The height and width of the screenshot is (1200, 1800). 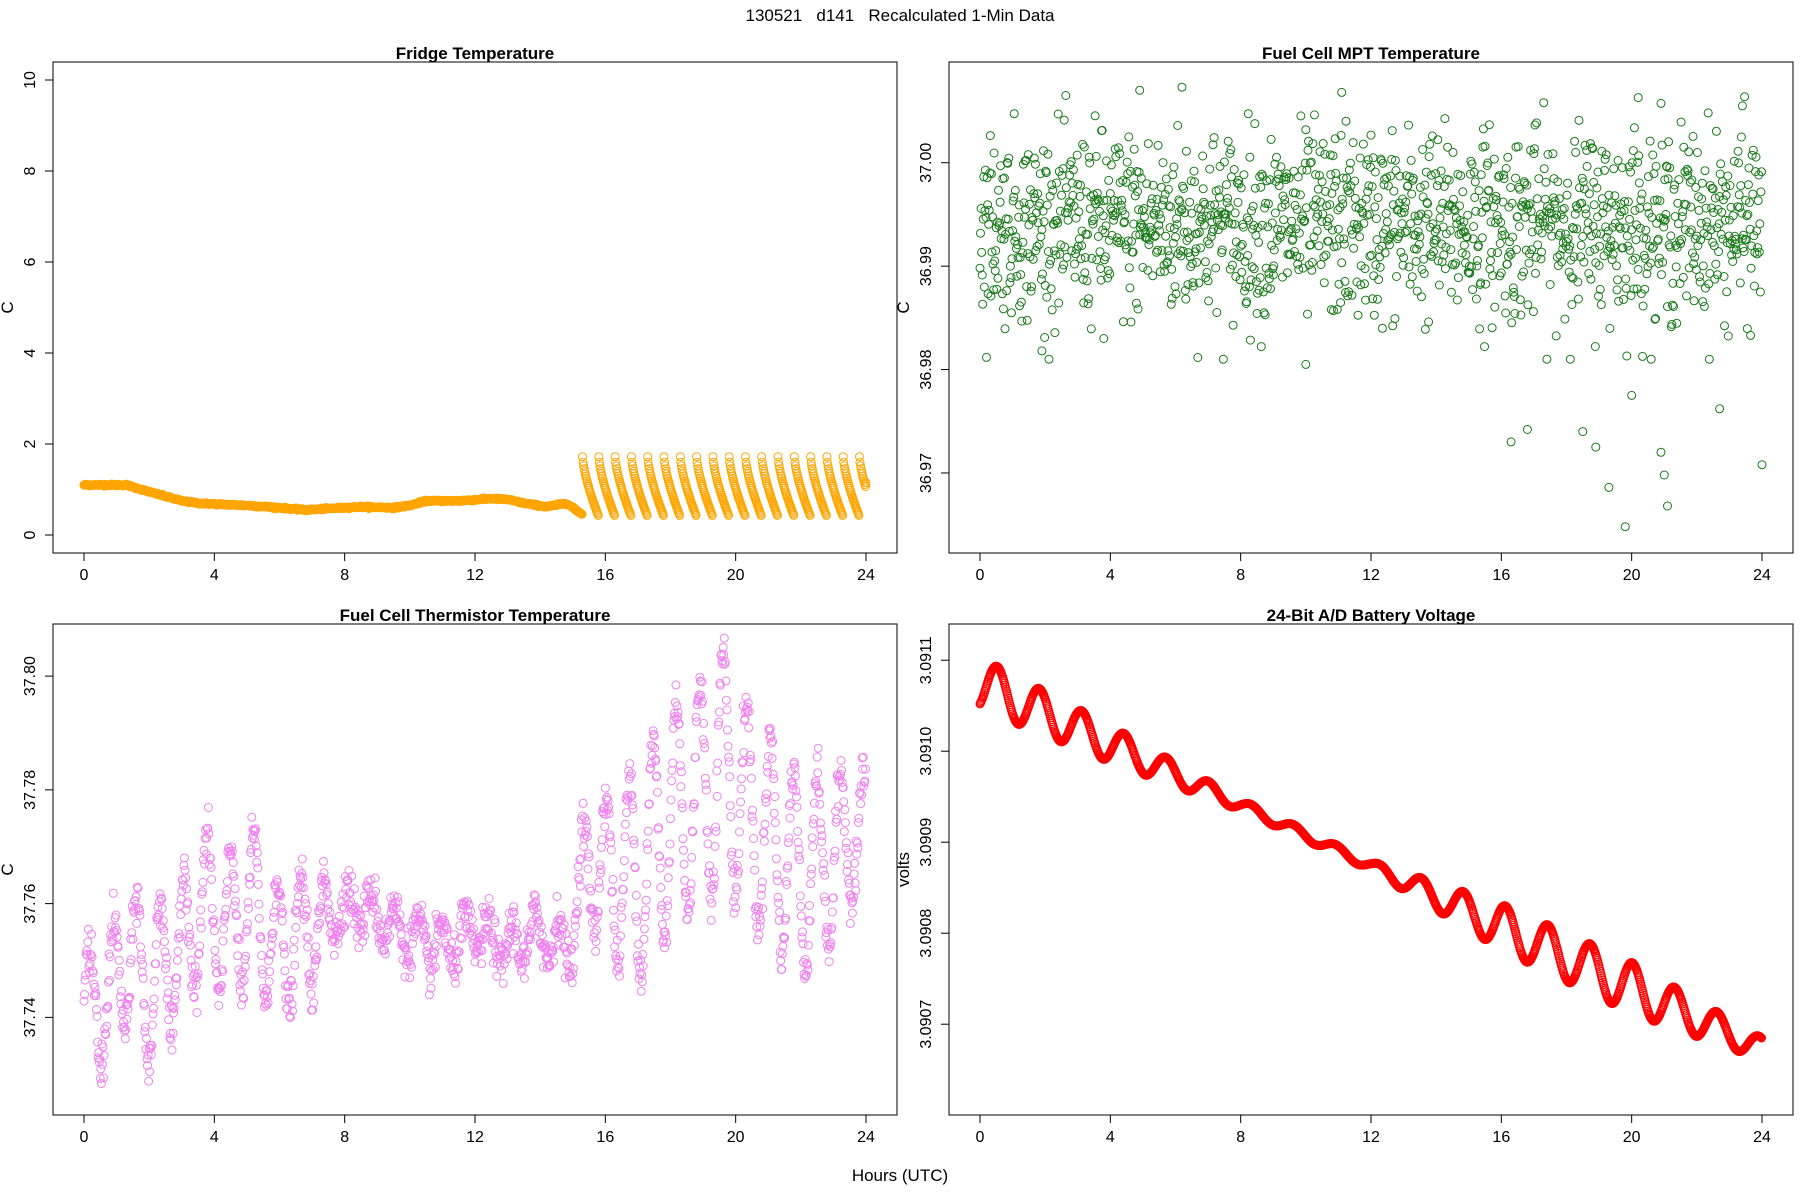 What do you see at coordinates (1370, 858) in the screenshot?
I see `data-points` at bounding box center [1370, 858].